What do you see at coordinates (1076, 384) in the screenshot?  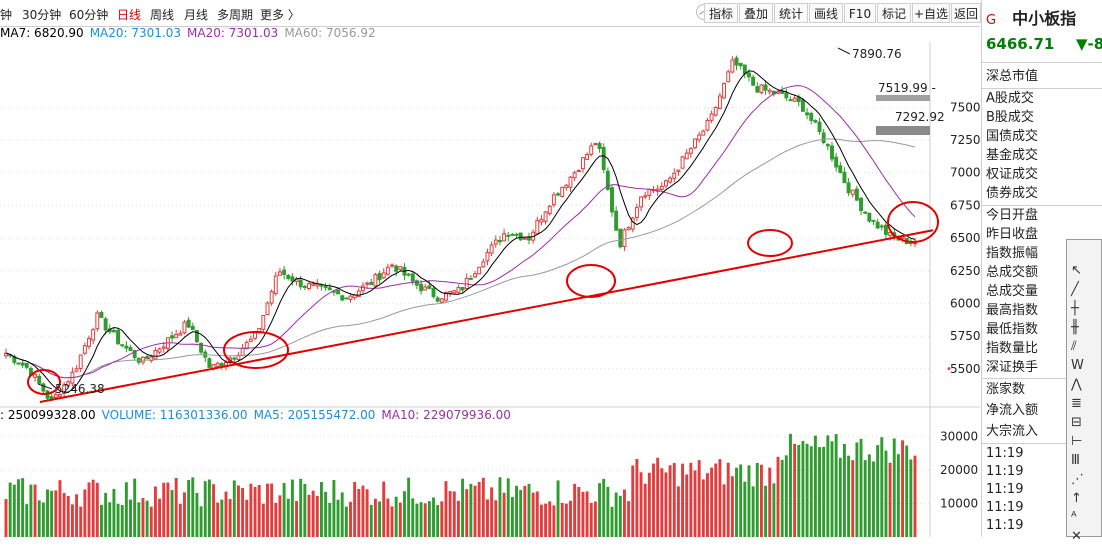 I see `zigzag-tool-icon: ⋀` at bounding box center [1076, 384].